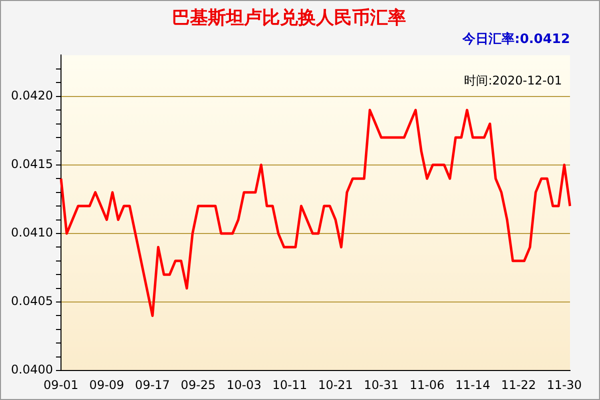 The image size is (600, 400). Describe the element at coordinates (31, 233) in the screenshot. I see `y-tick-label: 0.0410` at that location.